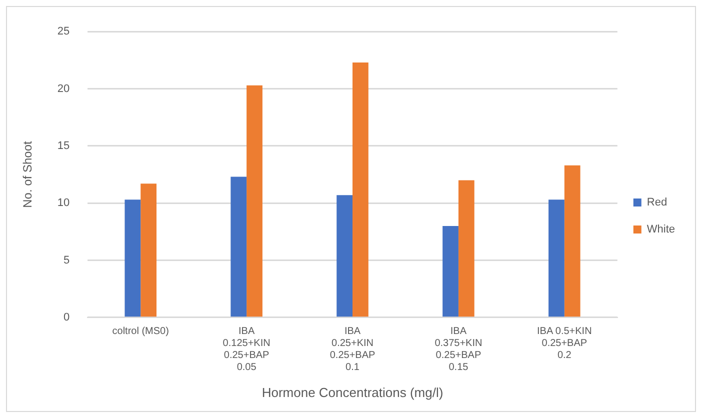 The width and height of the screenshot is (702, 418). I want to click on y-tick-label: 20, so click(63, 88).